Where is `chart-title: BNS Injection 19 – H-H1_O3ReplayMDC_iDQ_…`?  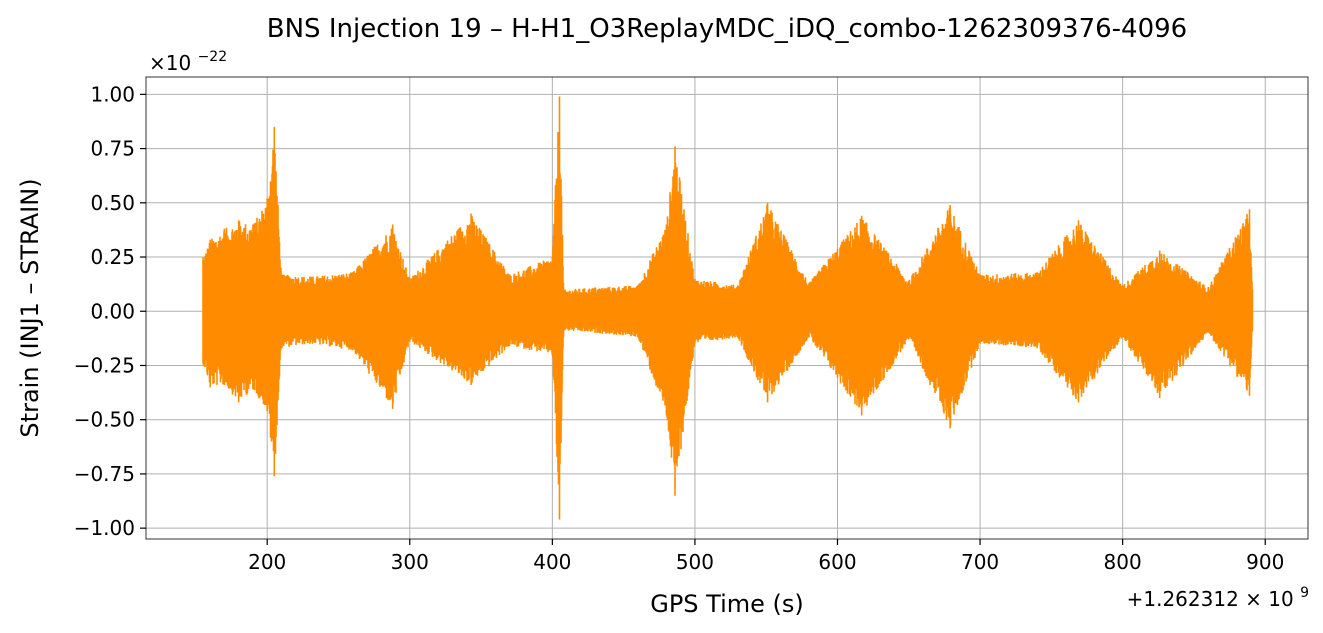
chart-title: BNS Injection 19 – H-H1_O3ReplayMDC_iDQ_… is located at coordinates (727, 29).